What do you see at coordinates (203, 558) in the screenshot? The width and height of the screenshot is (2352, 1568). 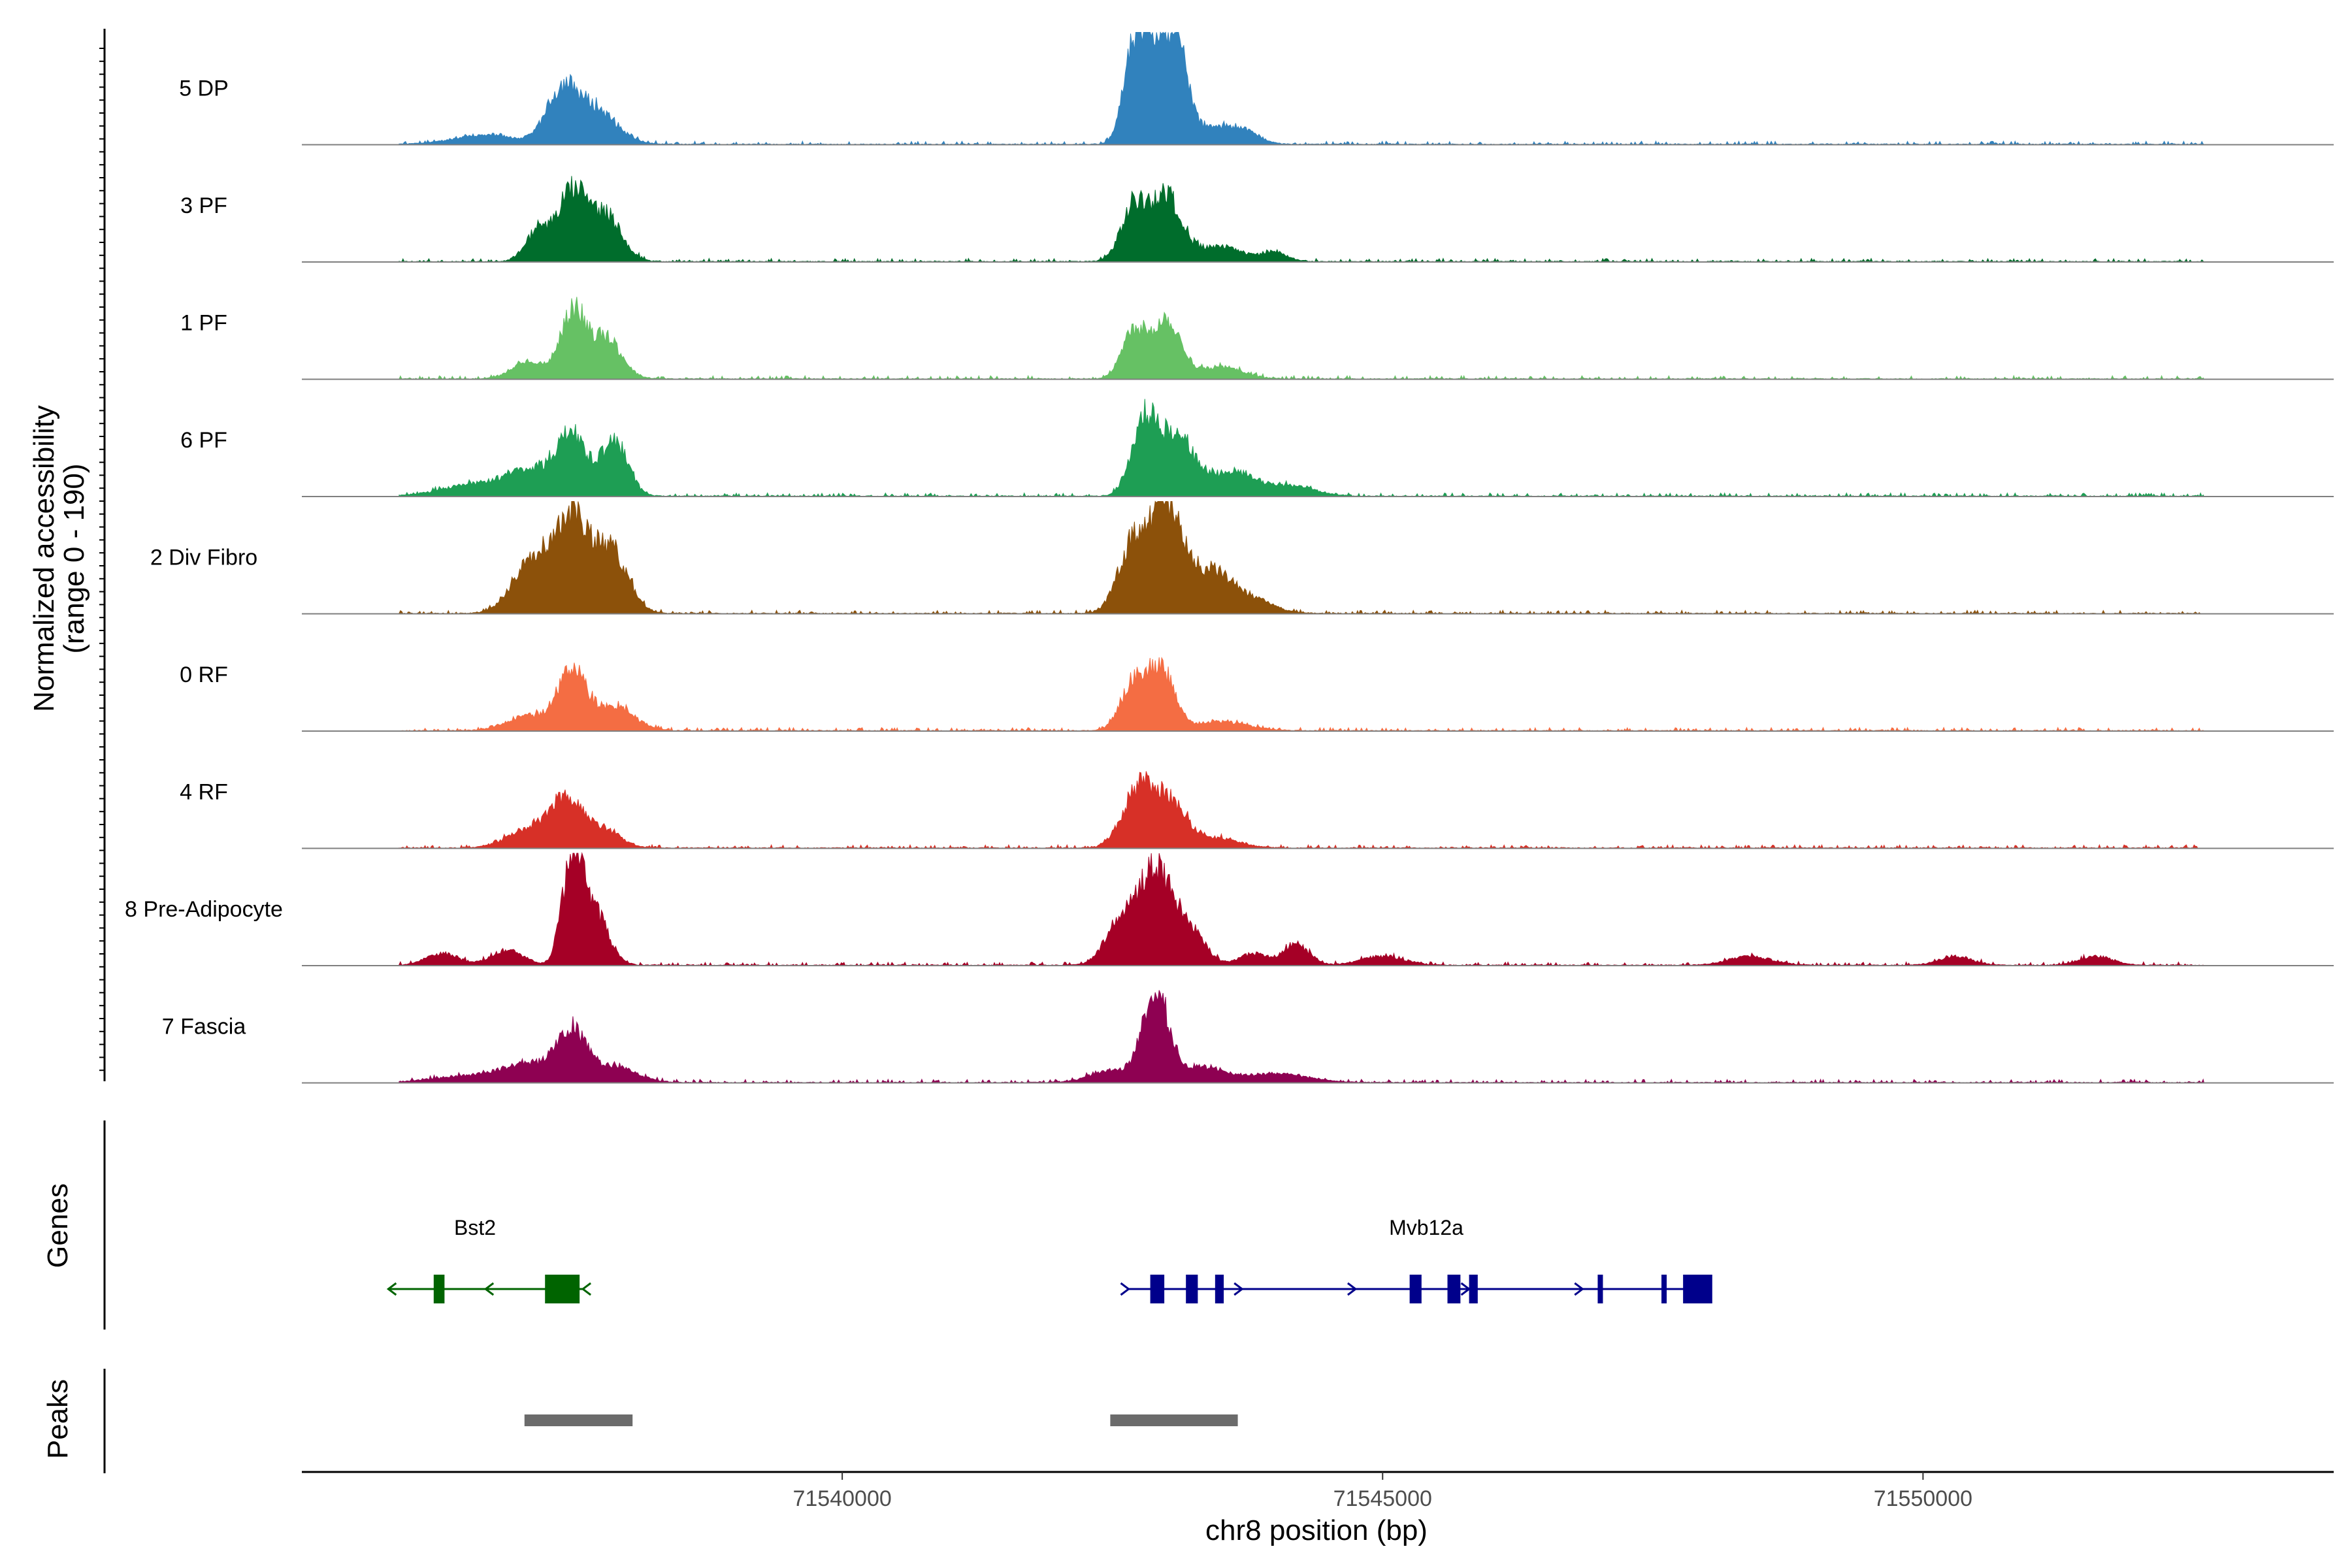 I see `track-label: 2 Div Fibro` at bounding box center [203, 558].